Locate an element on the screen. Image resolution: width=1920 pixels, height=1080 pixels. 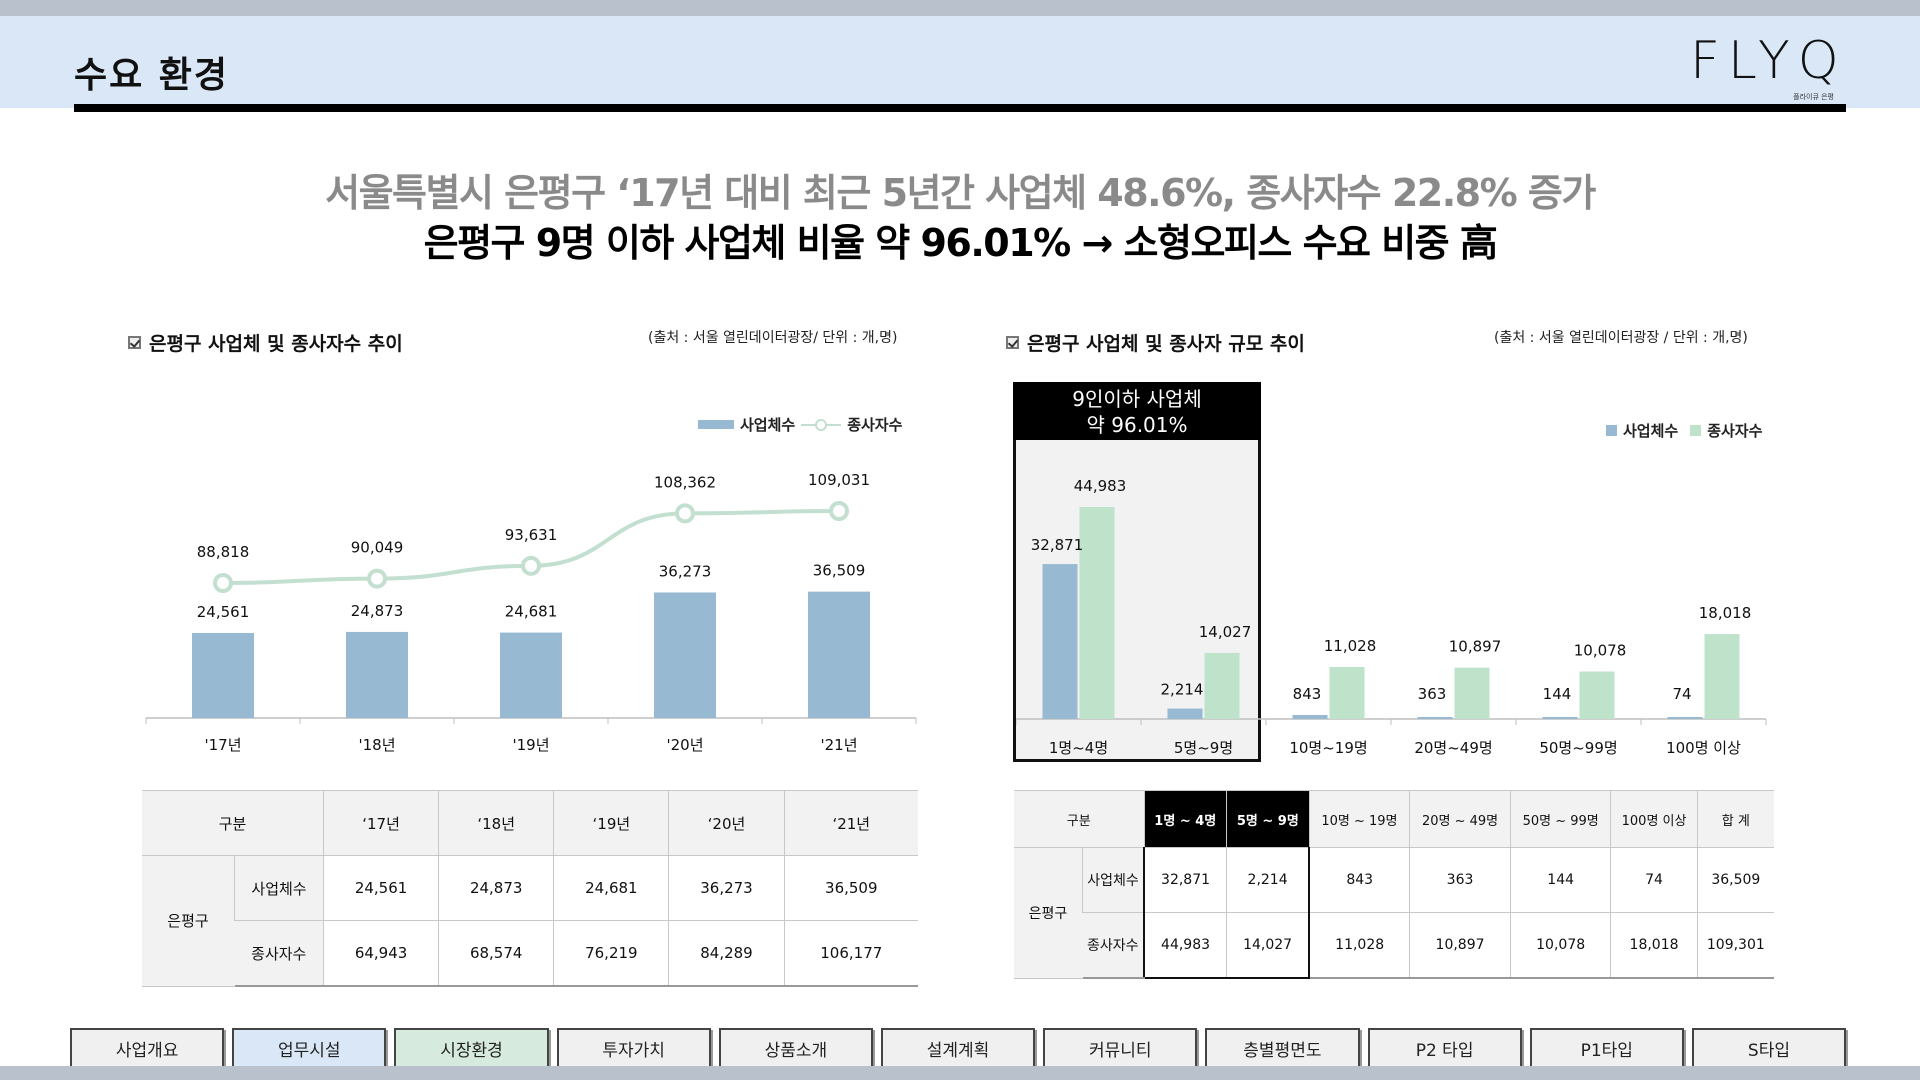
left-legend: 사업체수 종사자수 is located at coordinates (800, 424).